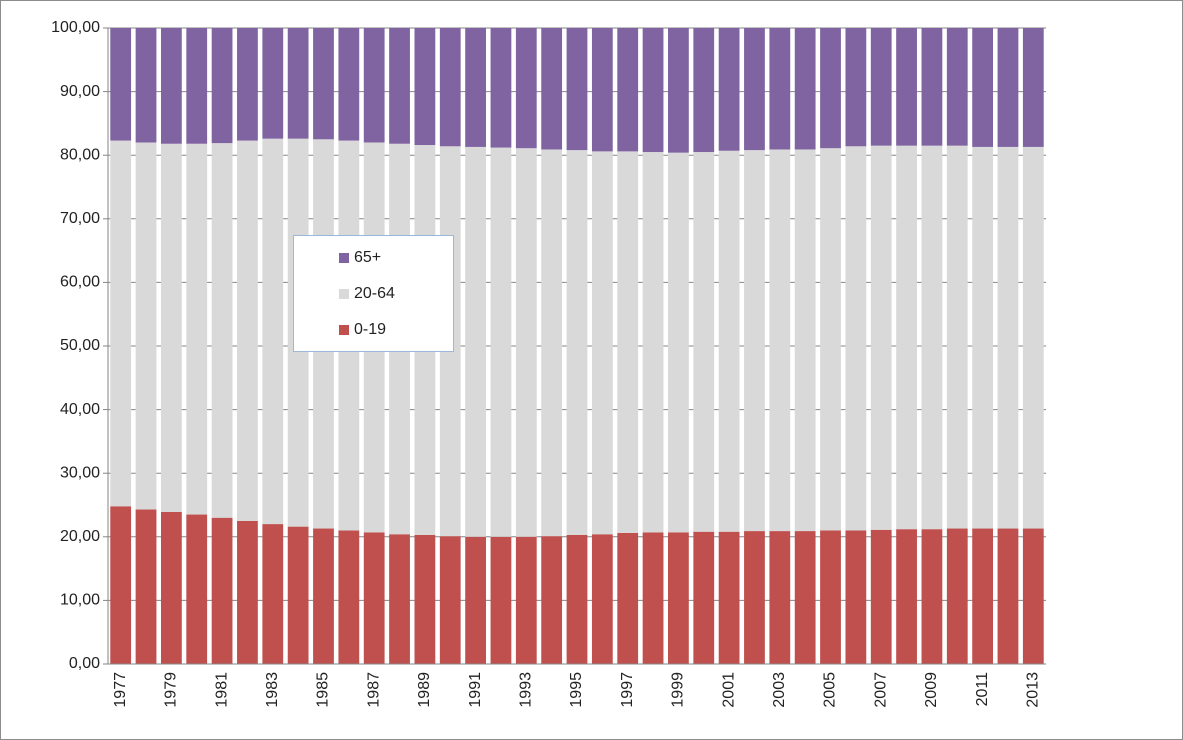  I want to click on x-tick-label: 1977, so click(120, 690).